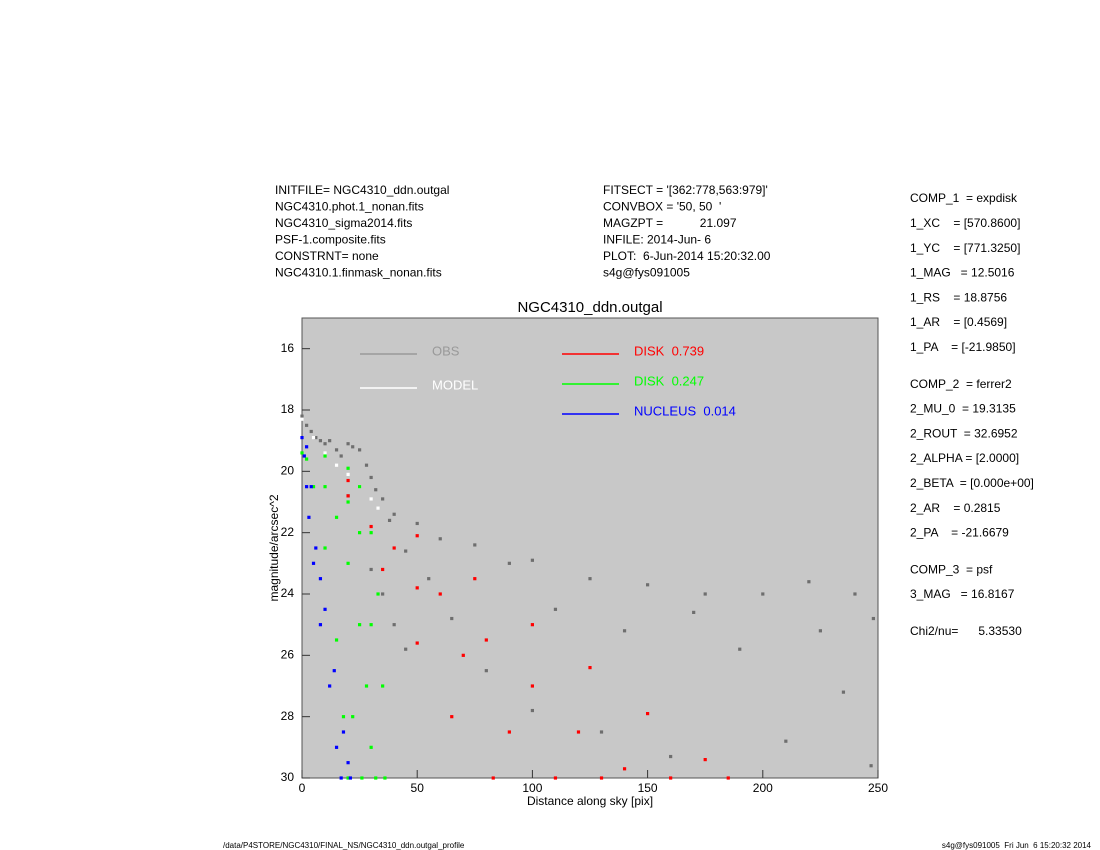 The height and width of the screenshot is (850, 1100). Describe the element at coordinates (958, 322) in the screenshot. I see `param-line: 1_AR = [0.4569]` at that location.